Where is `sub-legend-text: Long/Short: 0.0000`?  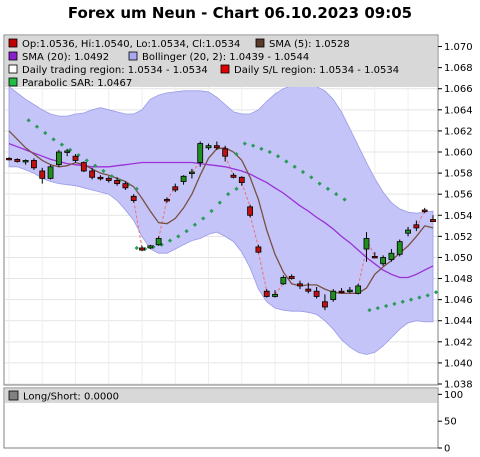
sub-legend-text: Long/Short: 0.0000 is located at coordinates (71, 397).